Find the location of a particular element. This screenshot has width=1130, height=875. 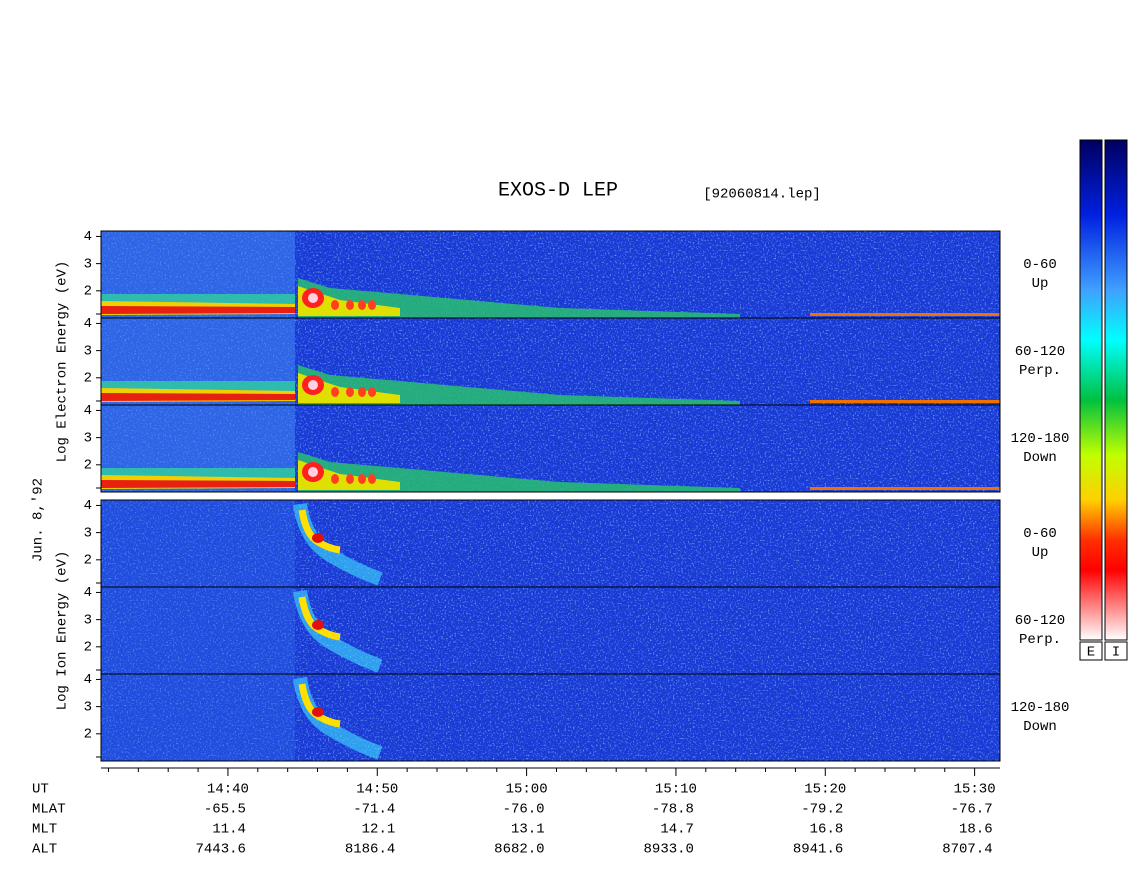

ephemeris-value: -76.7 is located at coordinates (972, 810).